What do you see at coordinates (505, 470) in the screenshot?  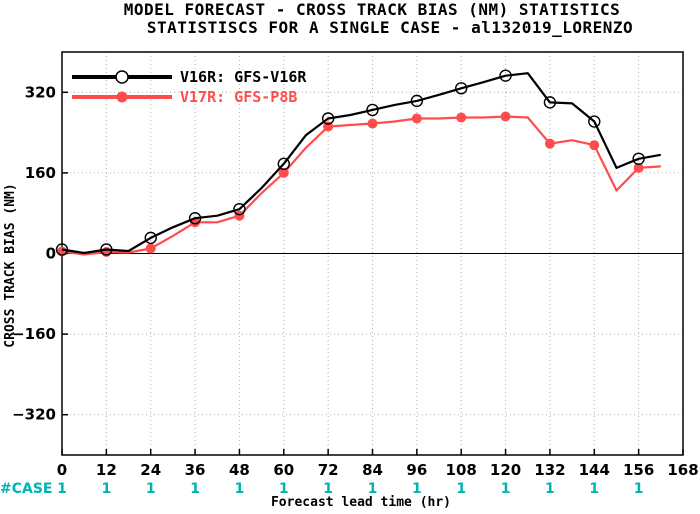 I see `x-tick-label: 120` at bounding box center [505, 470].